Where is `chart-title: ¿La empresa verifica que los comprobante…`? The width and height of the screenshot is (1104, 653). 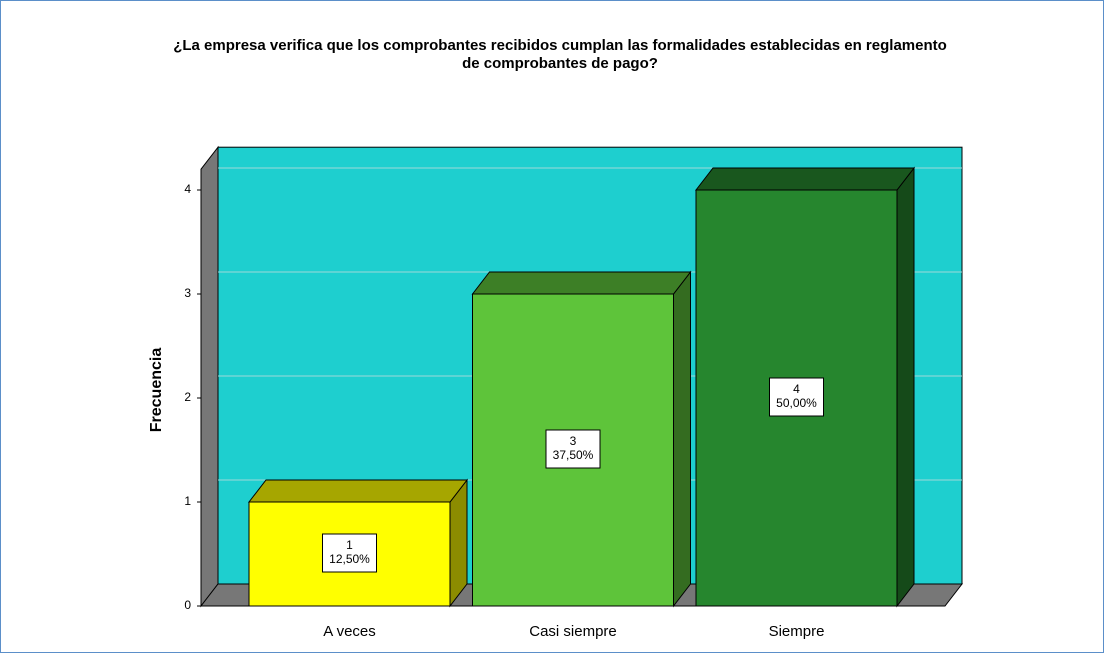 chart-title: ¿La empresa verifica que los comprobante… is located at coordinates (560, 45).